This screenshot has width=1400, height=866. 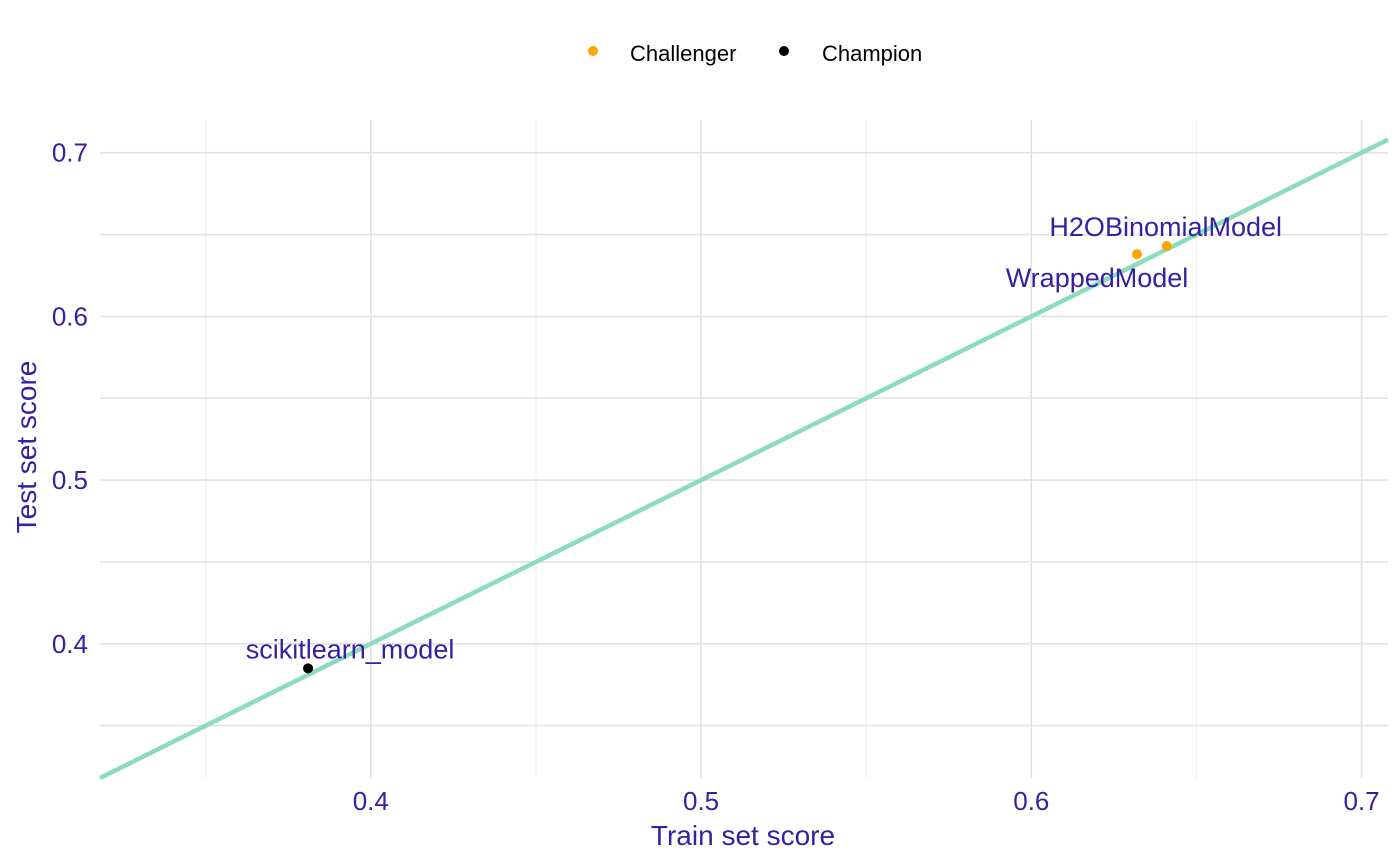 I want to click on data-label: scikitlearn_model, so click(x=350, y=649).